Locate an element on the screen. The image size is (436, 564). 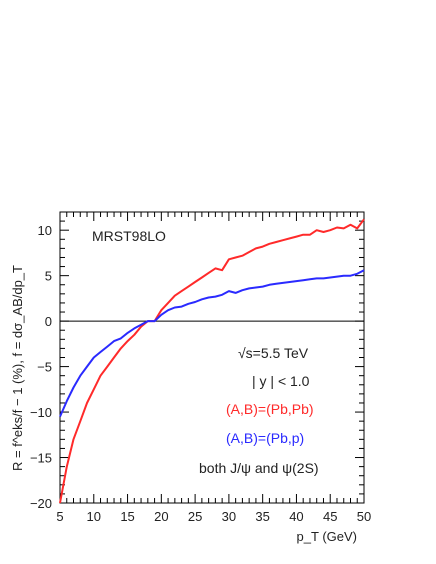
x-tick-label: 50 is located at coordinates (364, 516).